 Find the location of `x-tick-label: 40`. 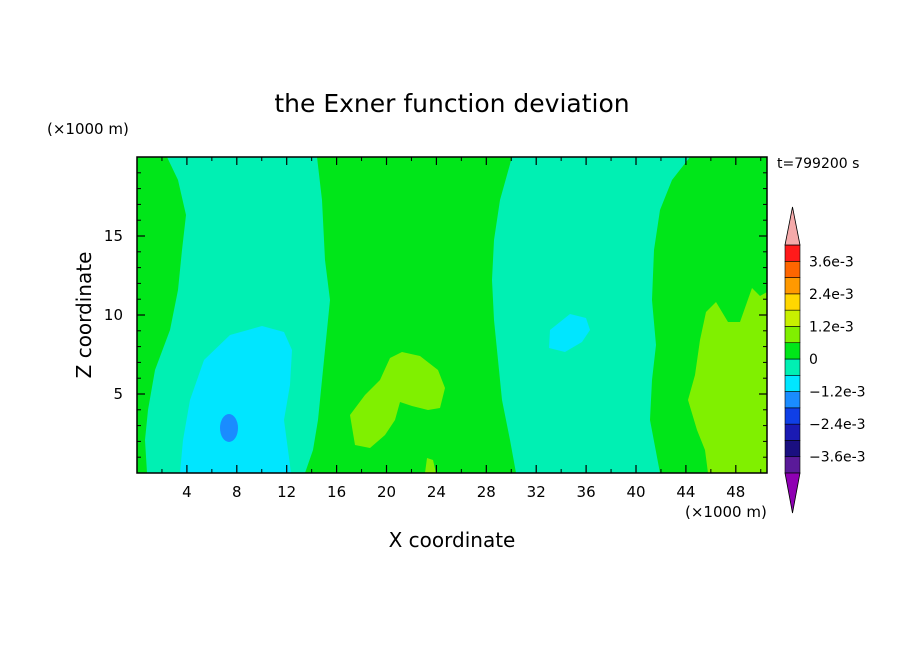

x-tick-label: 40 is located at coordinates (635, 492).